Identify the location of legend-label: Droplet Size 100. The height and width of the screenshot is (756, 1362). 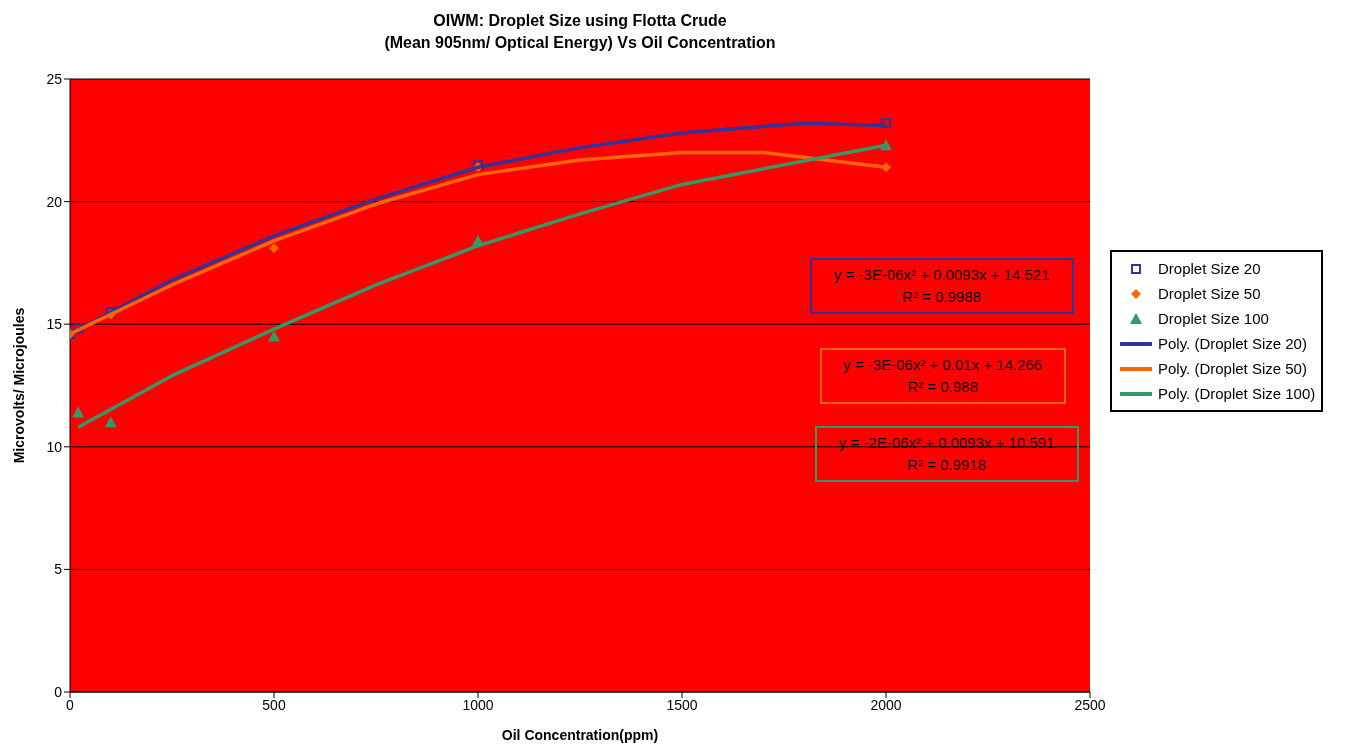
(1213, 319).